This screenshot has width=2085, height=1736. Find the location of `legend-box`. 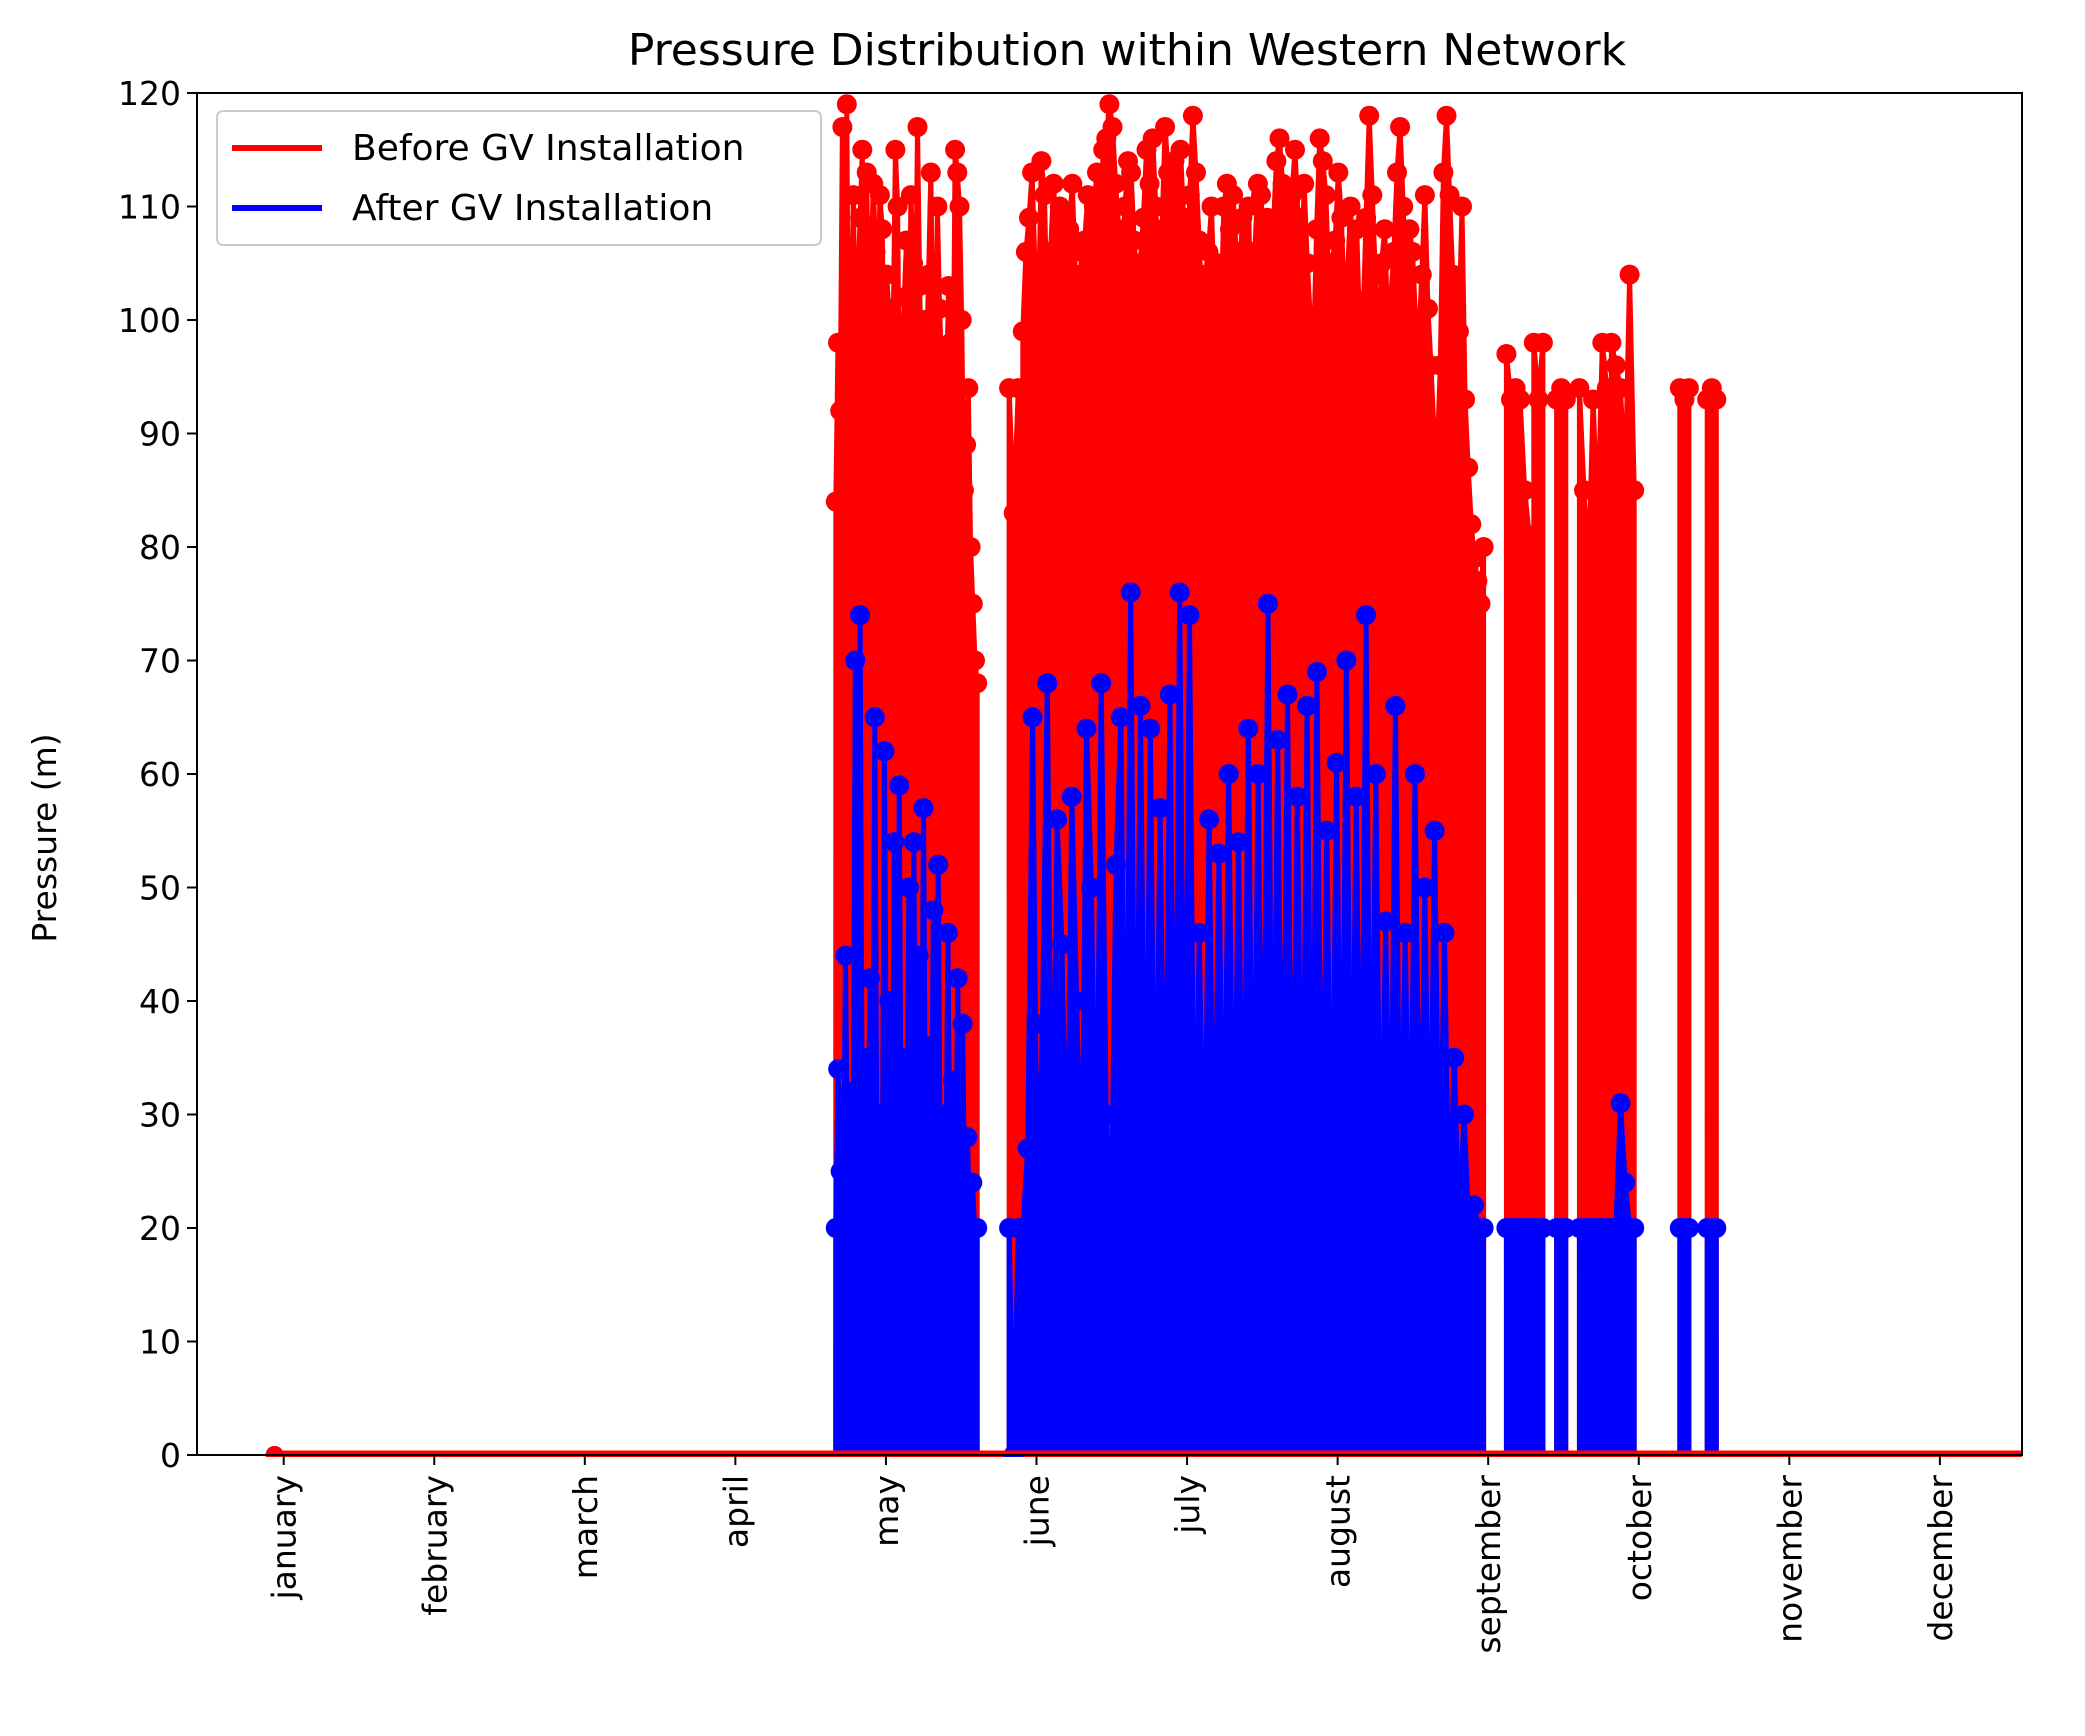

legend-box is located at coordinates (519, 178).